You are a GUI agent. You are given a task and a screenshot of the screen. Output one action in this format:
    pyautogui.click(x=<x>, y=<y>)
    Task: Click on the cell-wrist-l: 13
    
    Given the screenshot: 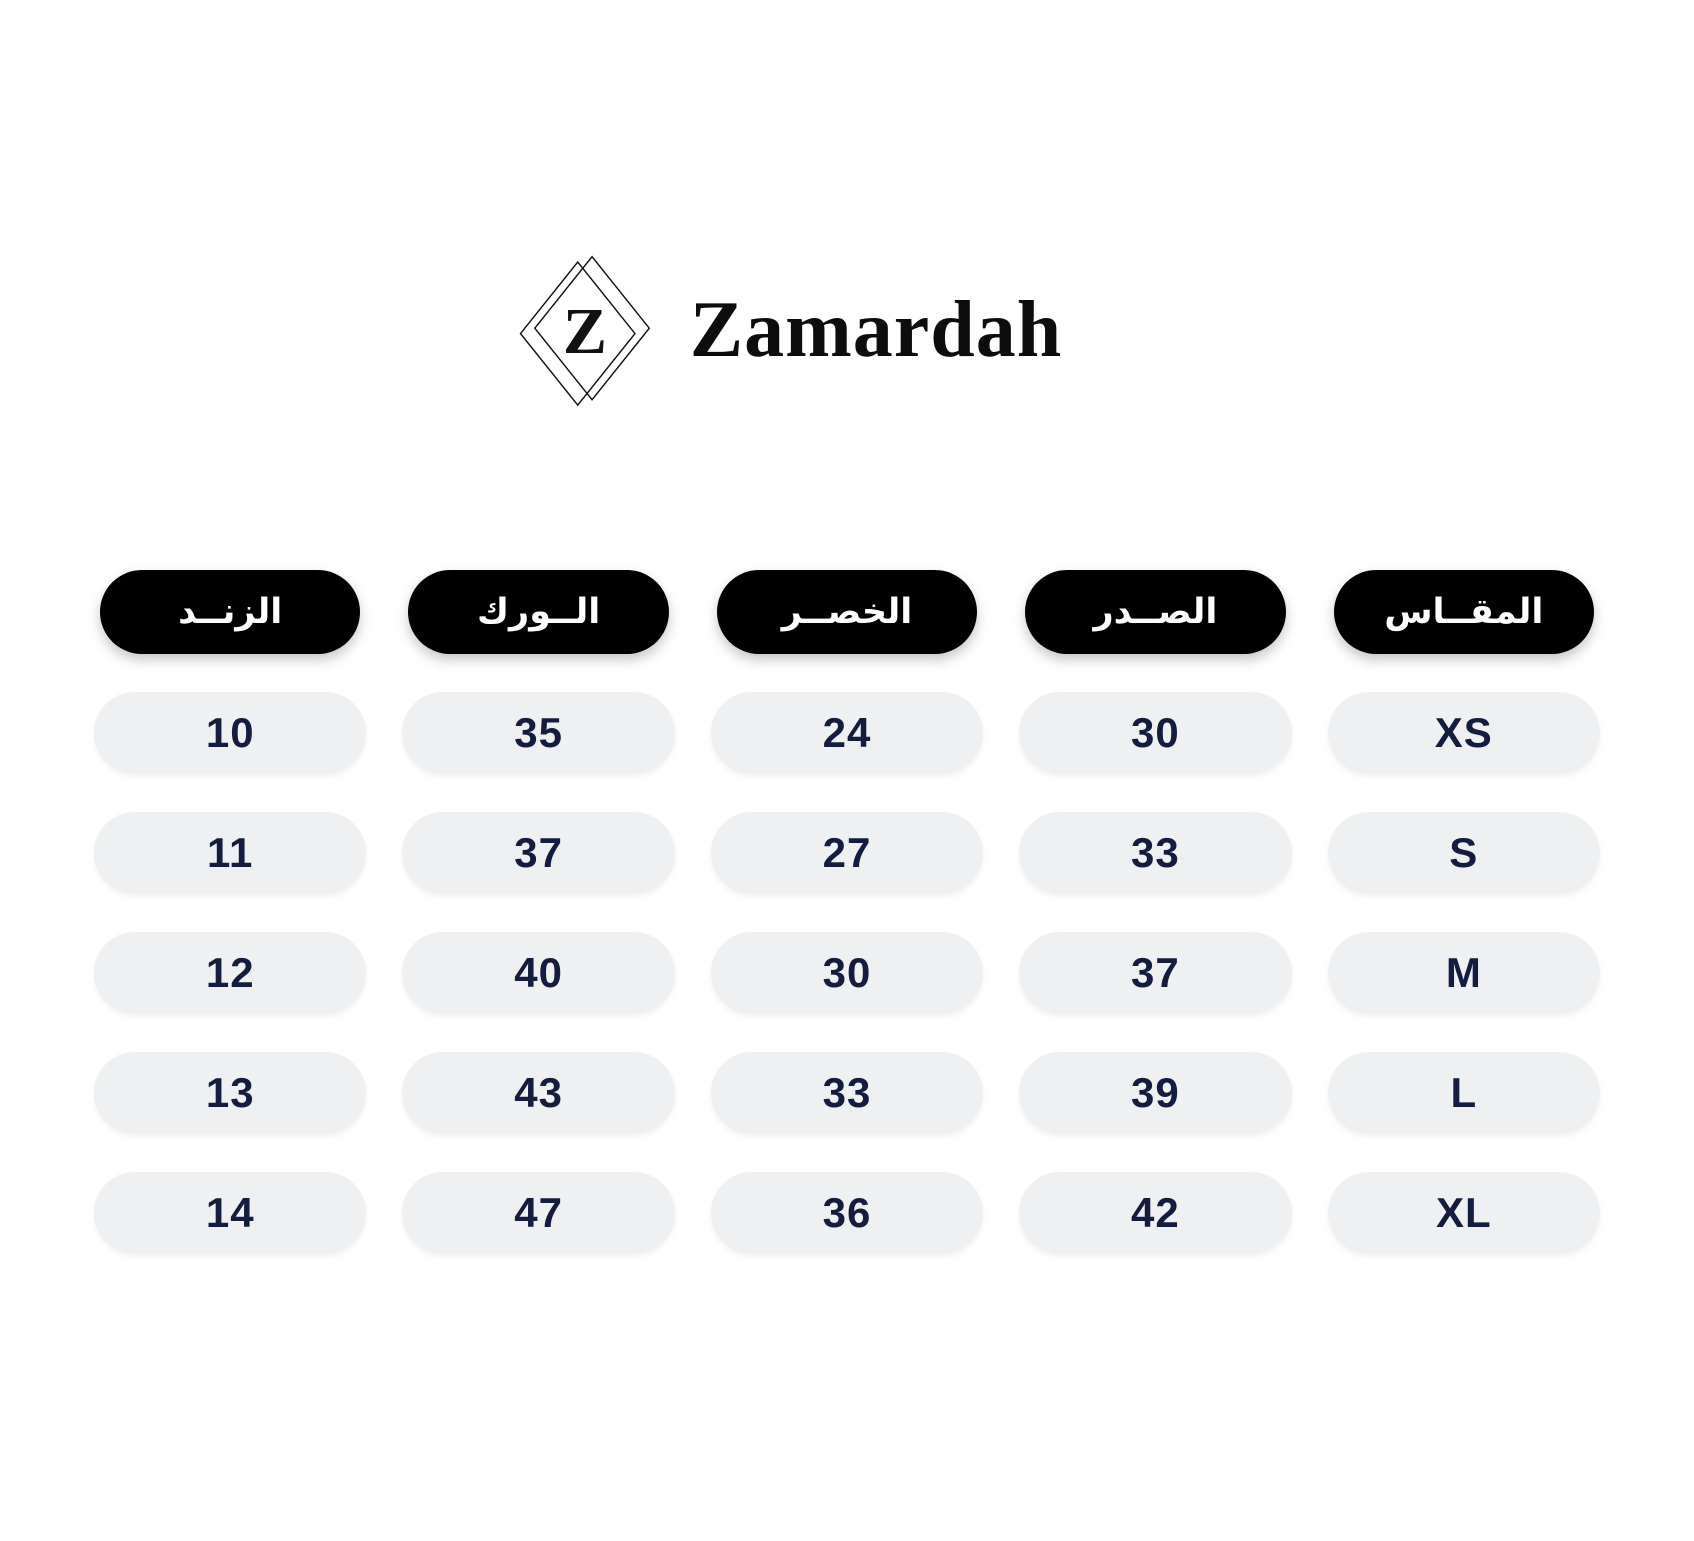 What is the action you would take?
    pyautogui.click(x=230, y=1093)
    